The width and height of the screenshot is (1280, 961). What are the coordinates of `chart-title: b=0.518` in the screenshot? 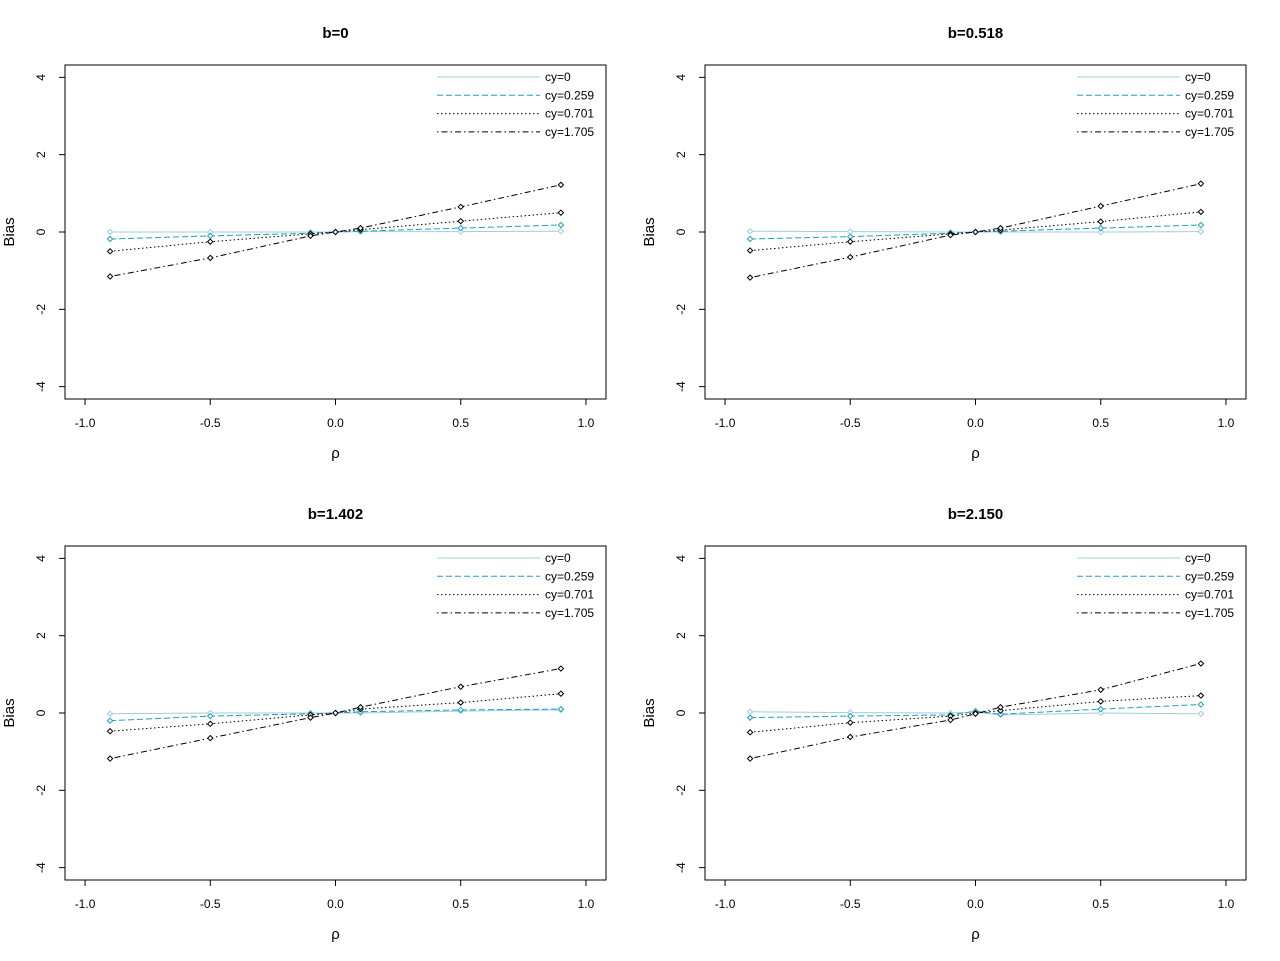 It's located at (975, 33).